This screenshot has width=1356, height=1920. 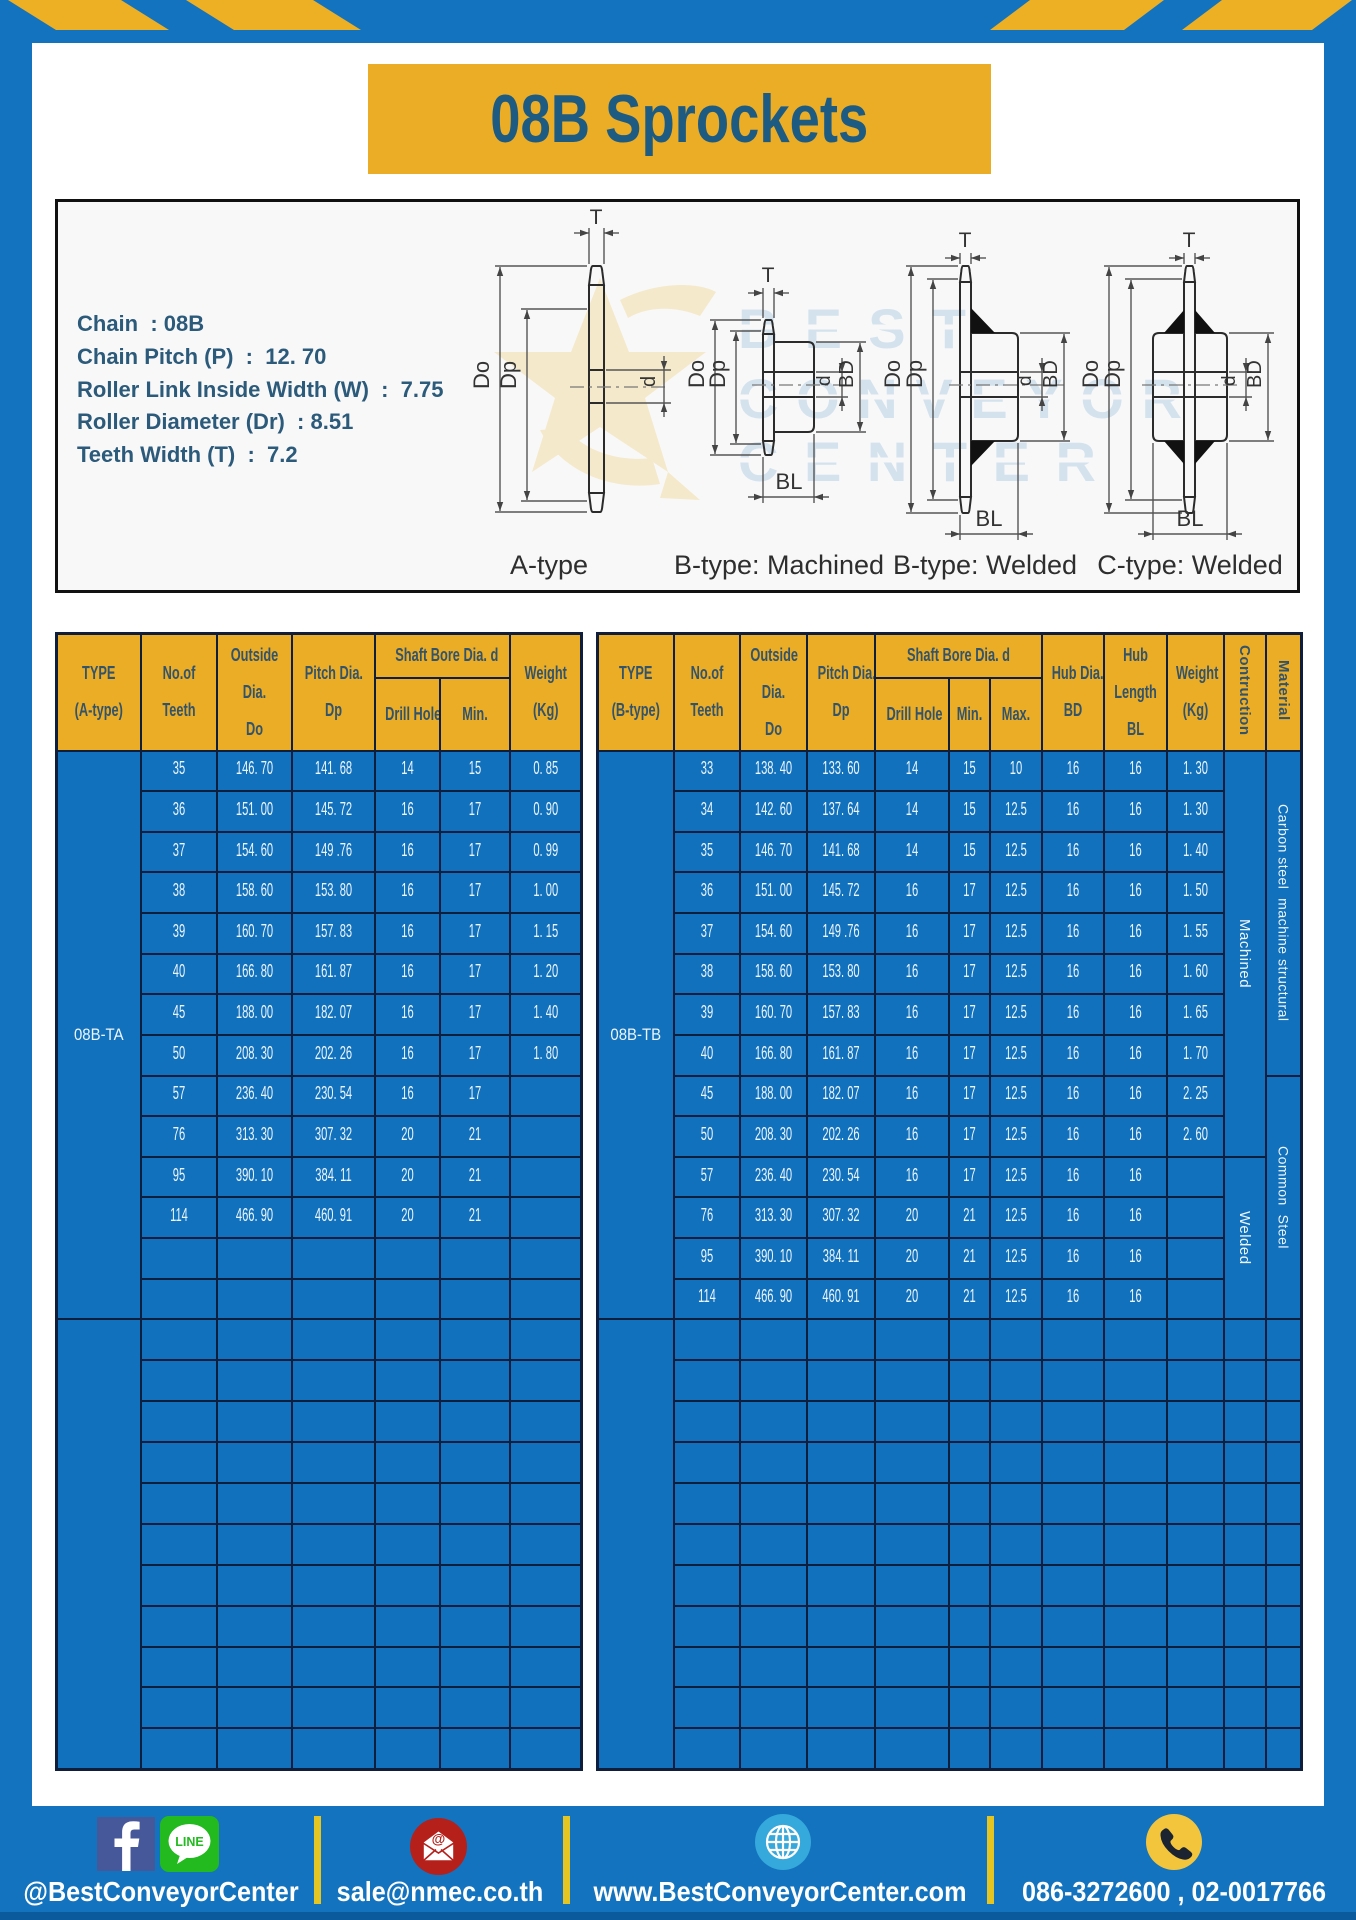 I want to click on svg-text: LINE, so click(x=189, y=1842).